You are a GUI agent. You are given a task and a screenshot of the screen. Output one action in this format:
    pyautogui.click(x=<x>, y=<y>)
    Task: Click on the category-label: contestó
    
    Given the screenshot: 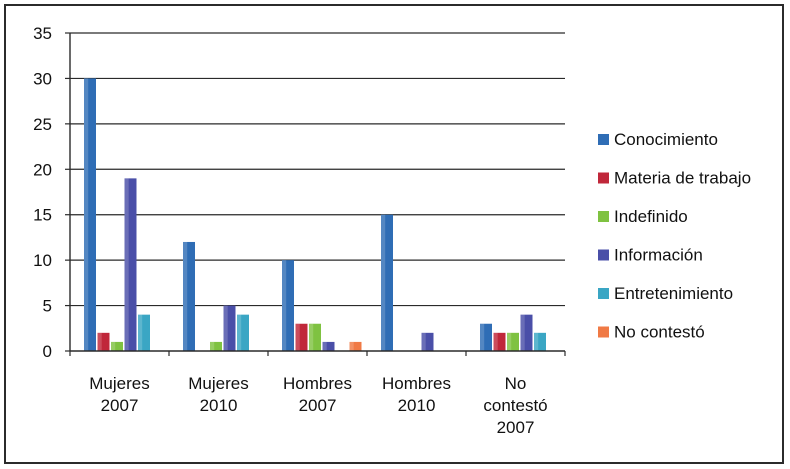 What is the action you would take?
    pyautogui.click(x=515, y=405)
    